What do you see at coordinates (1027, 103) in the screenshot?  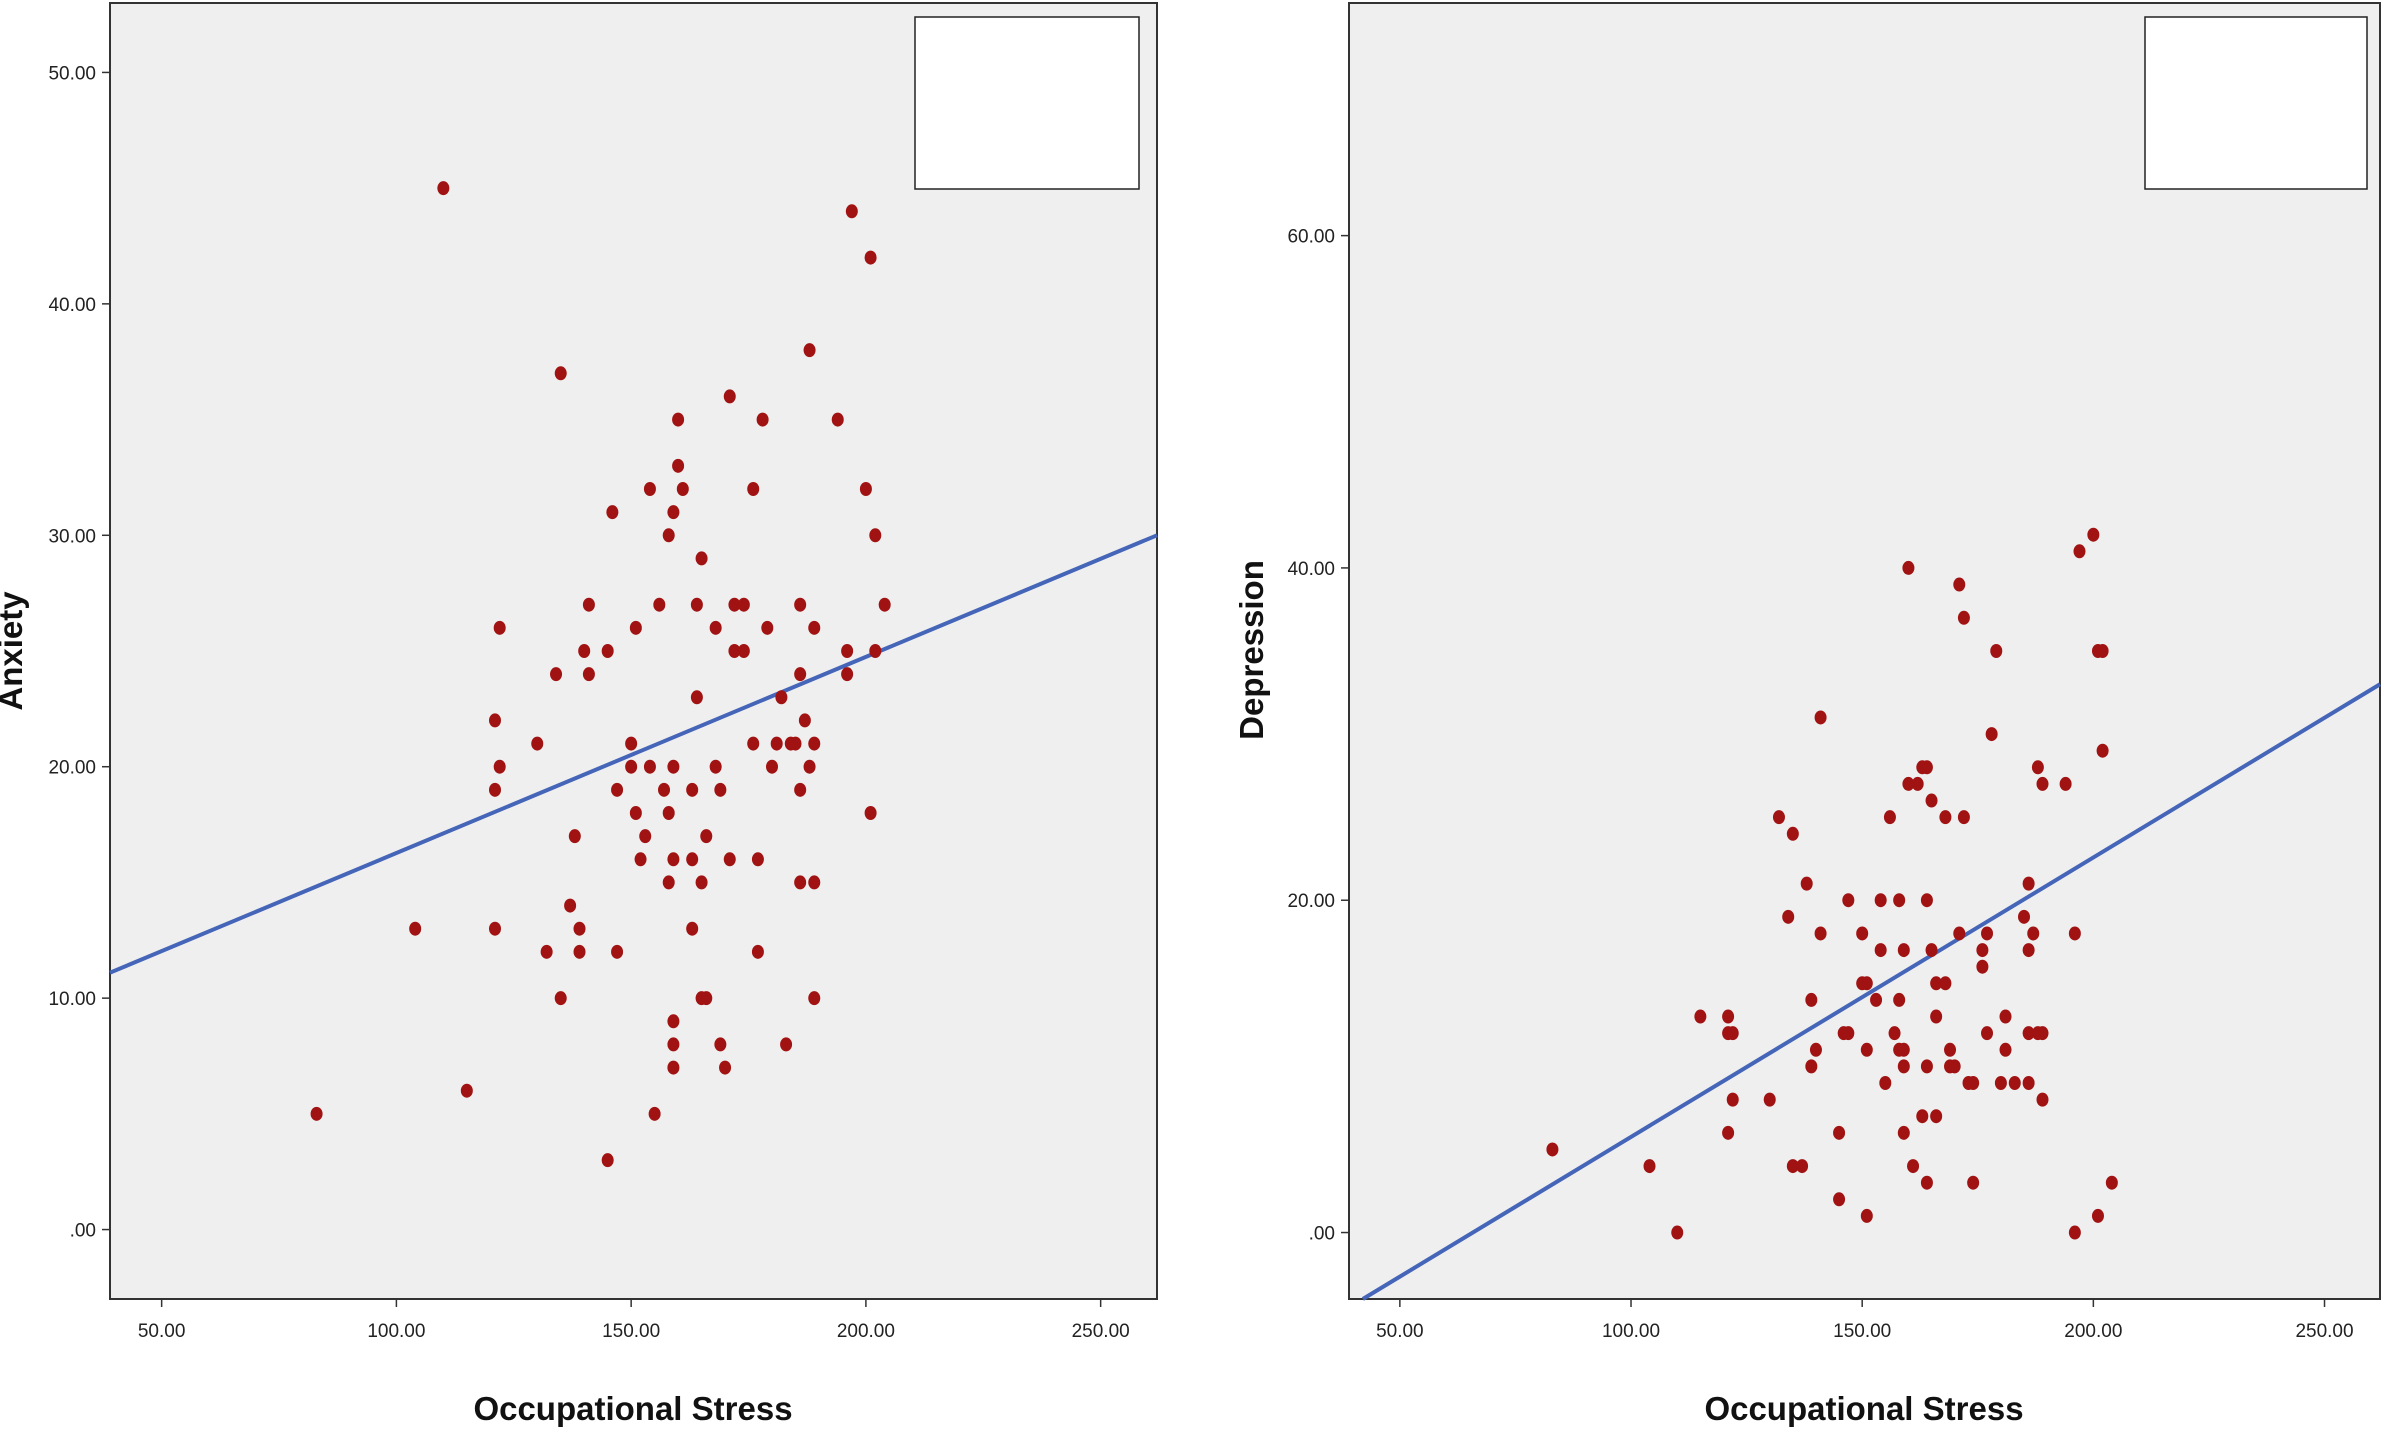 I see `legend-box` at bounding box center [1027, 103].